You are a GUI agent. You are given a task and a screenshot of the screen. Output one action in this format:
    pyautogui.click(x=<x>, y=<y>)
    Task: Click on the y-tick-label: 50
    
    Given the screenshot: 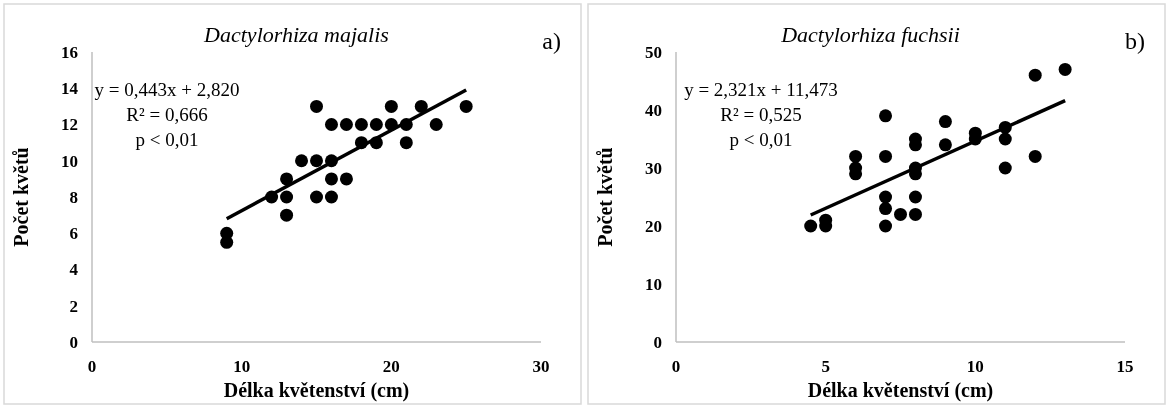 What is the action you would take?
    pyautogui.click(x=653, y=52)
    